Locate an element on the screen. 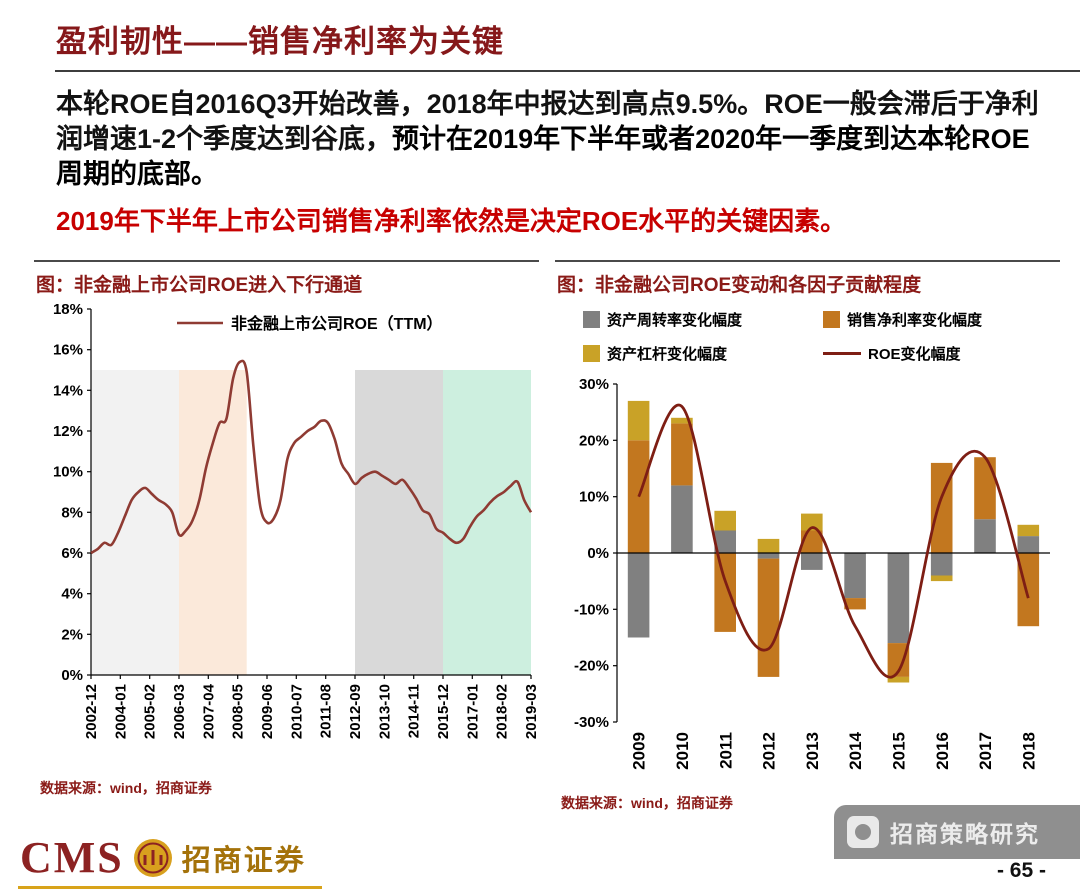 The image size is (1080, 893). svg-text: 2010 is located at coordinates (682, 751).